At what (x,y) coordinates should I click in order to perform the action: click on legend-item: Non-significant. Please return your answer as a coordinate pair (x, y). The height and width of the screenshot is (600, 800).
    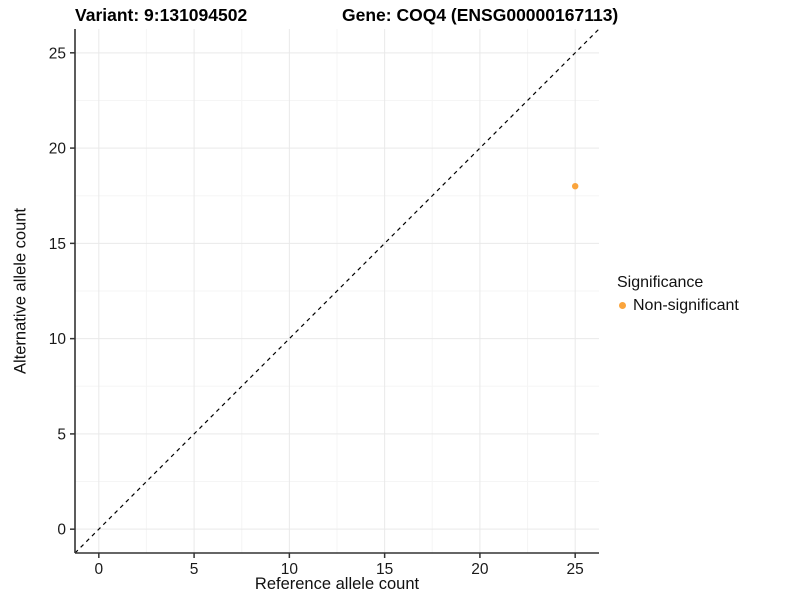
    Looking at the image, I should click on (678, 305).